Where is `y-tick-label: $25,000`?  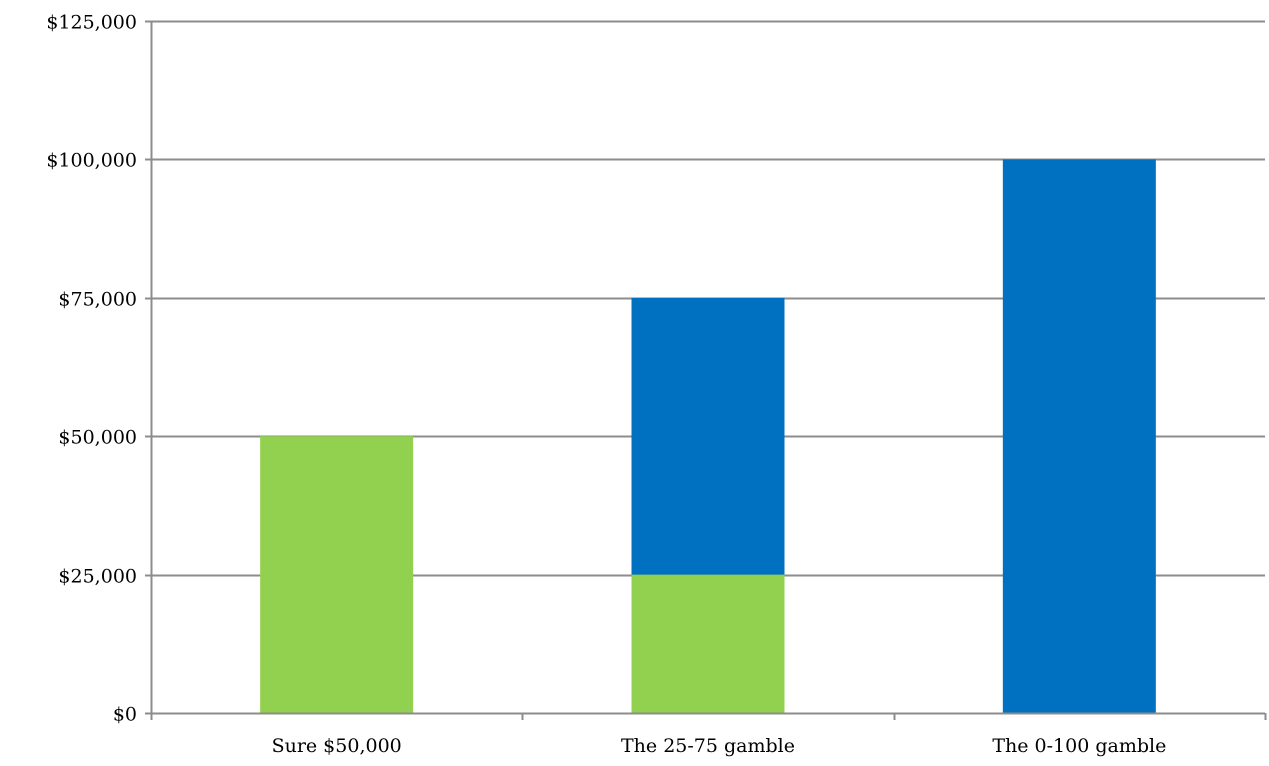
y-tick-label: $25,000 is located at coordinates (97, 577).